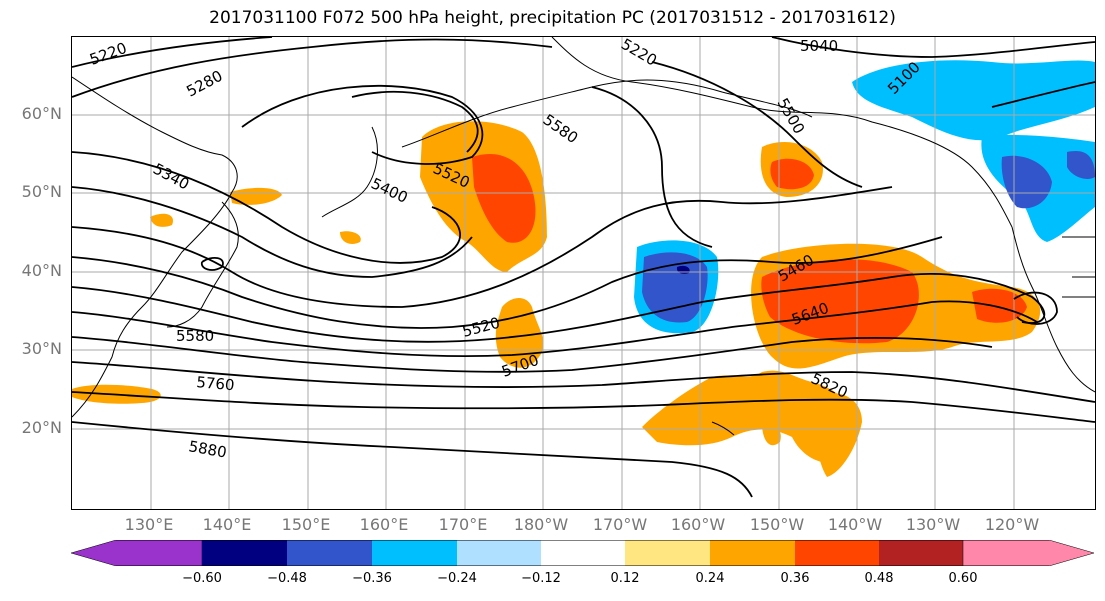  I want to click on colorbar-tick-label: −0.48, so click(287, 578).